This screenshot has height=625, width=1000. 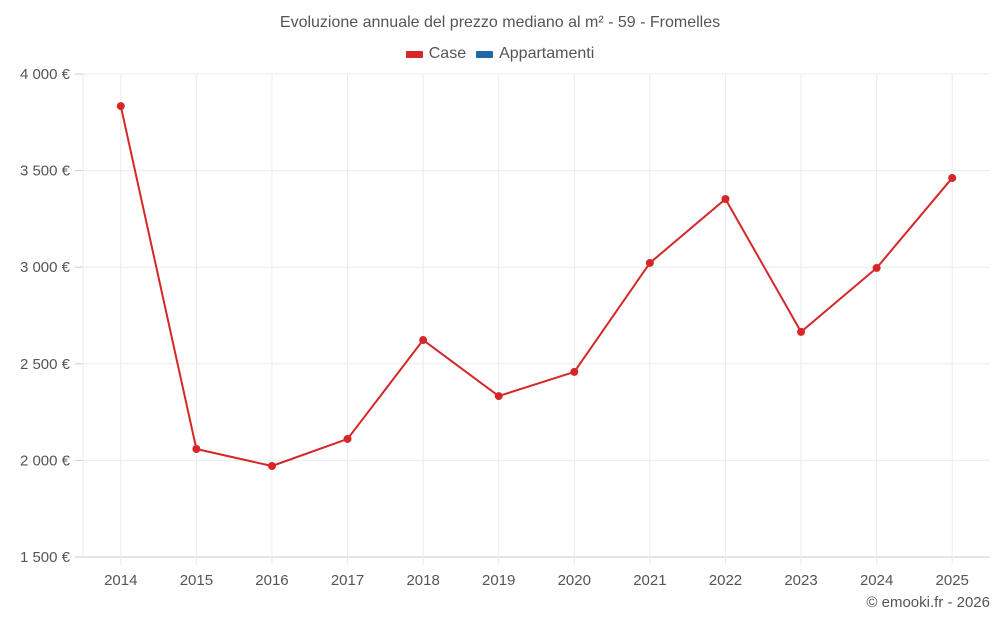 What do you see at coordinates (928, 602) in the screenshot?
I see `credit-text: © emooki.fr - 2026` at bounding box center [928, 602].